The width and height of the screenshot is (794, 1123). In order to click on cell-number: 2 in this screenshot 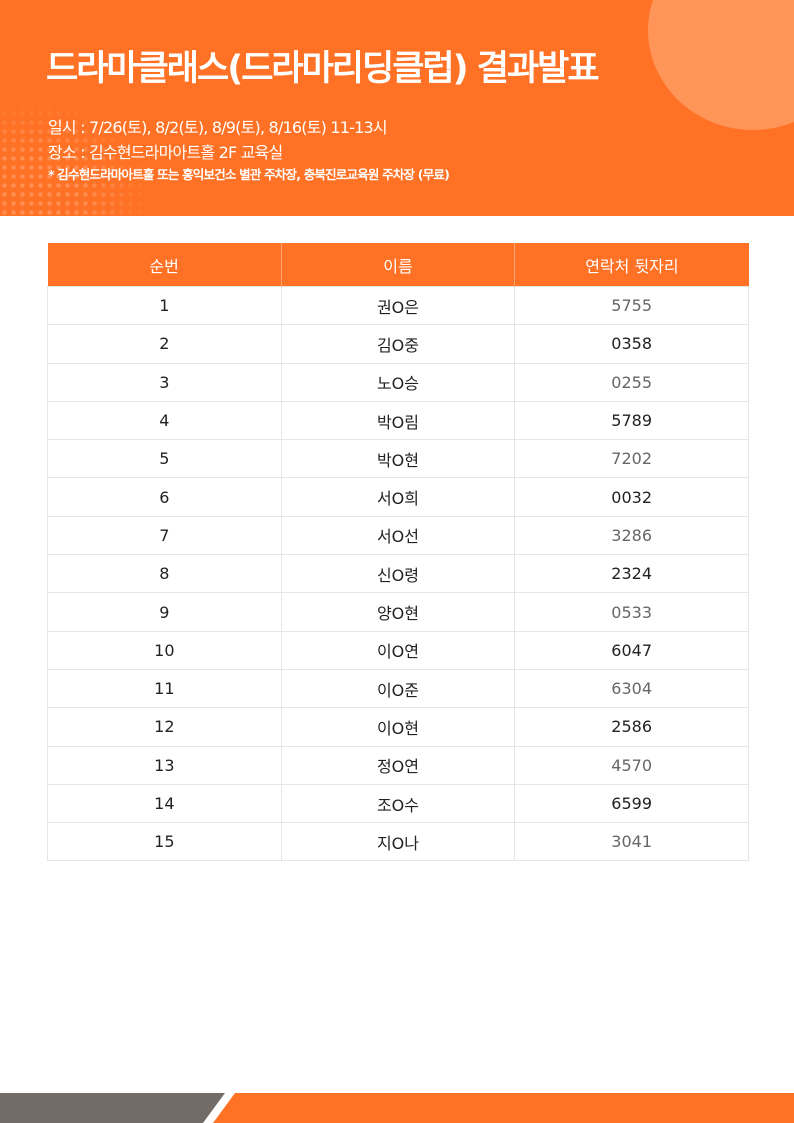, I will do `click(164, 344)`.